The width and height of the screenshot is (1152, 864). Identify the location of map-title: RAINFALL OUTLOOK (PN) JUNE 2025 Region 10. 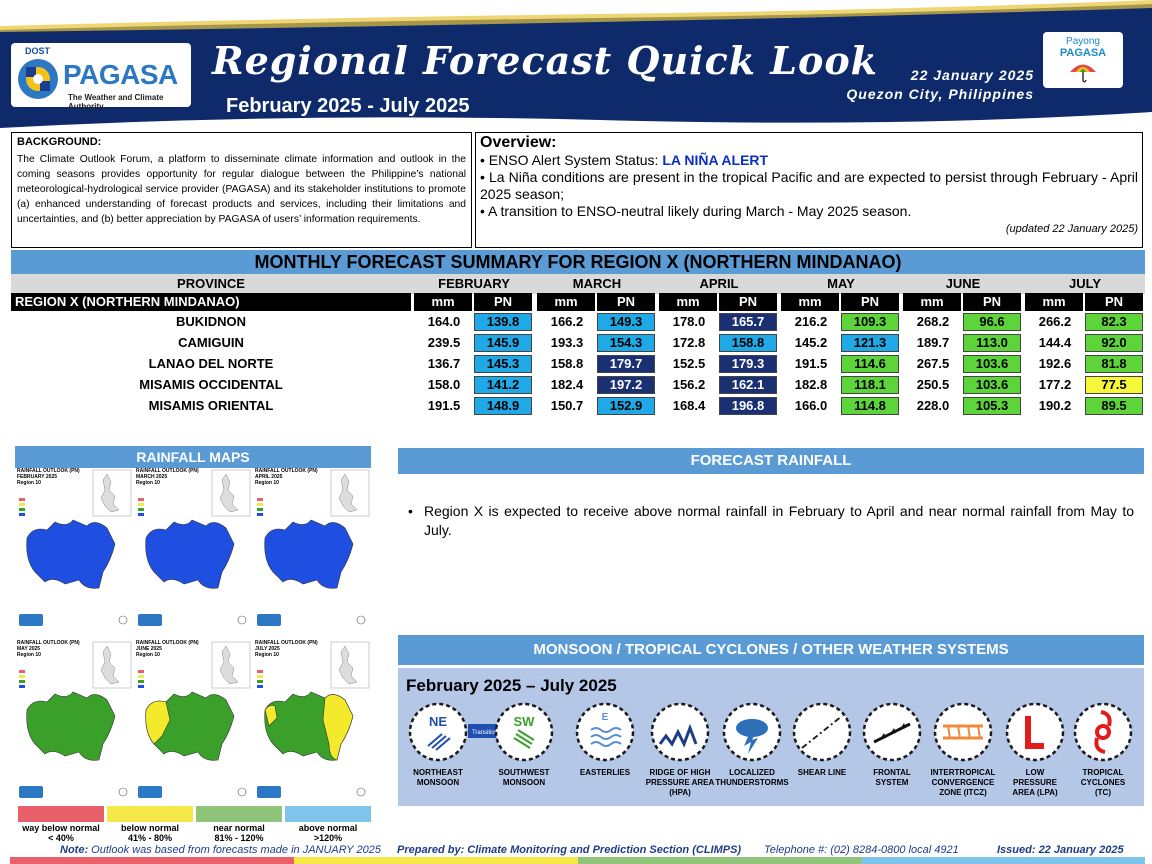
(167, 649).